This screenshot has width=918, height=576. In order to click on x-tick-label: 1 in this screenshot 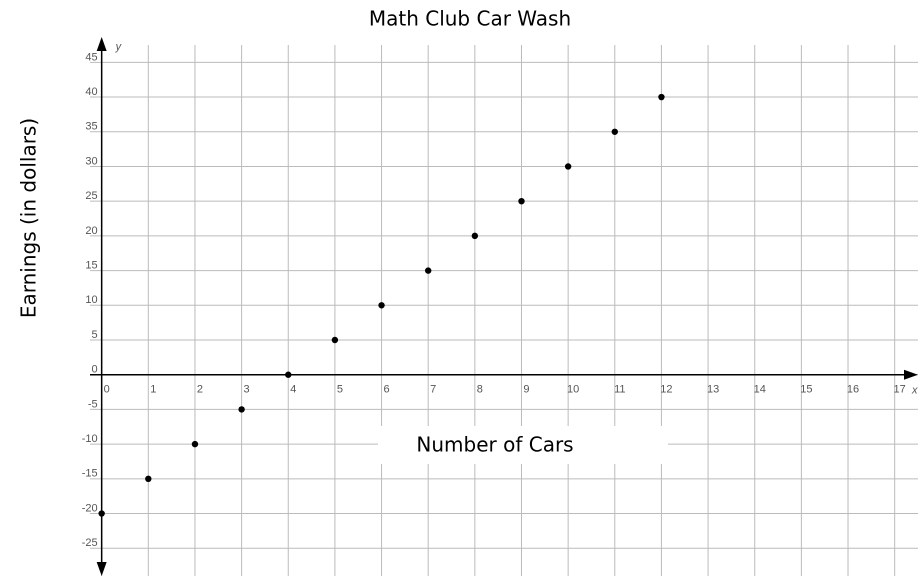, I will do `click(153, 390)`.